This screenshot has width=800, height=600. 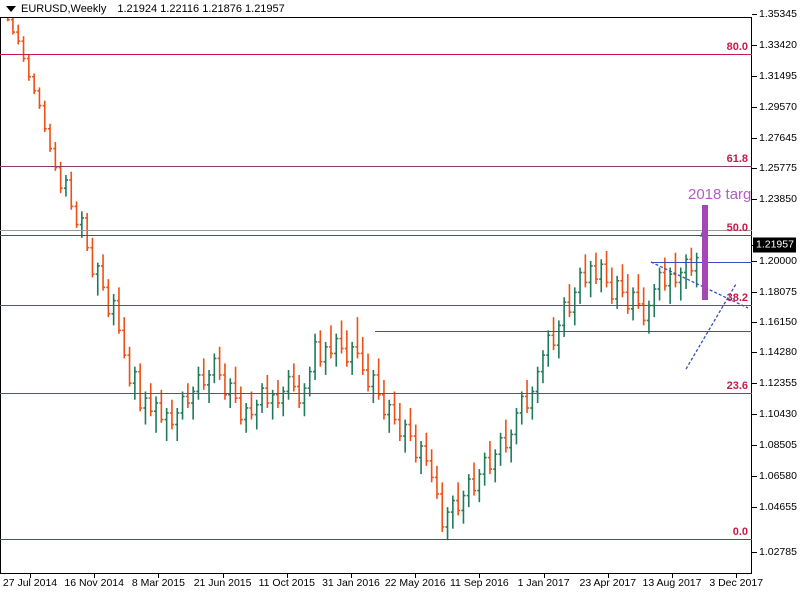 What do you see at coordinates (740, 531) in the screenshot?
I see `fib-level-label: 0.0` at bounding box center [740, 531].